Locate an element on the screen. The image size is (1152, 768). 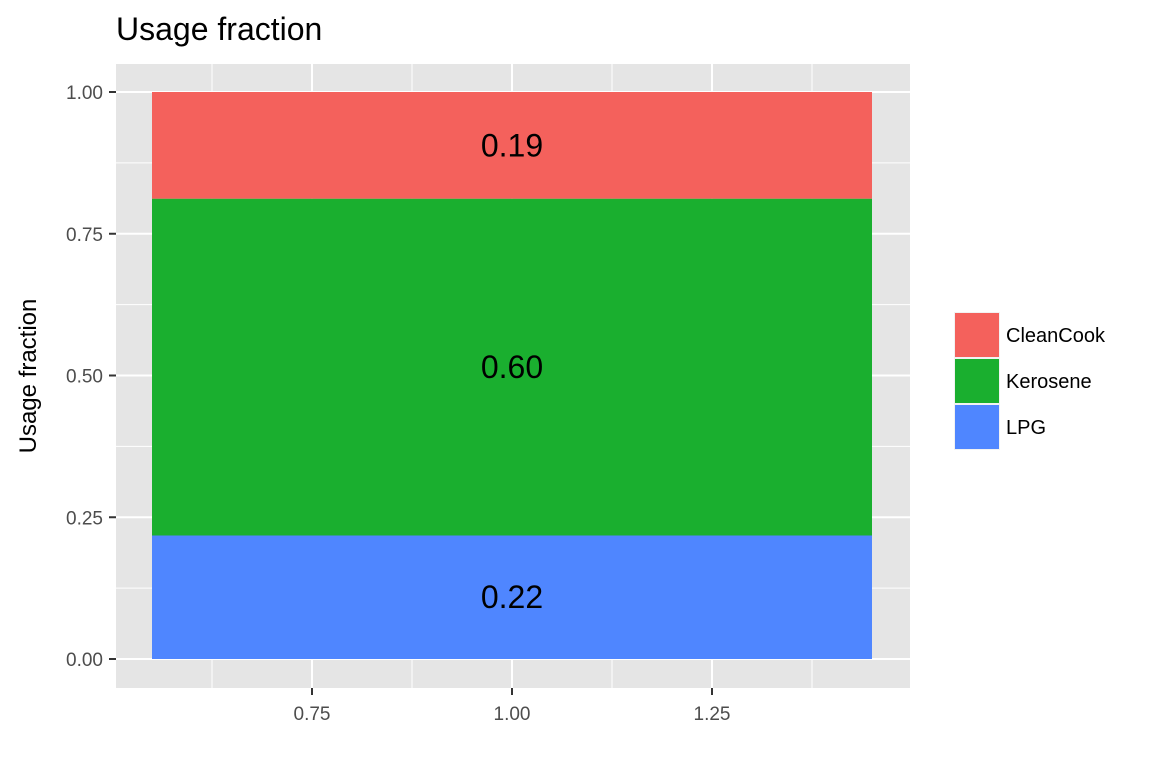
legend-label-cleancook: CleanCook is located at coordinates (1056, 336).